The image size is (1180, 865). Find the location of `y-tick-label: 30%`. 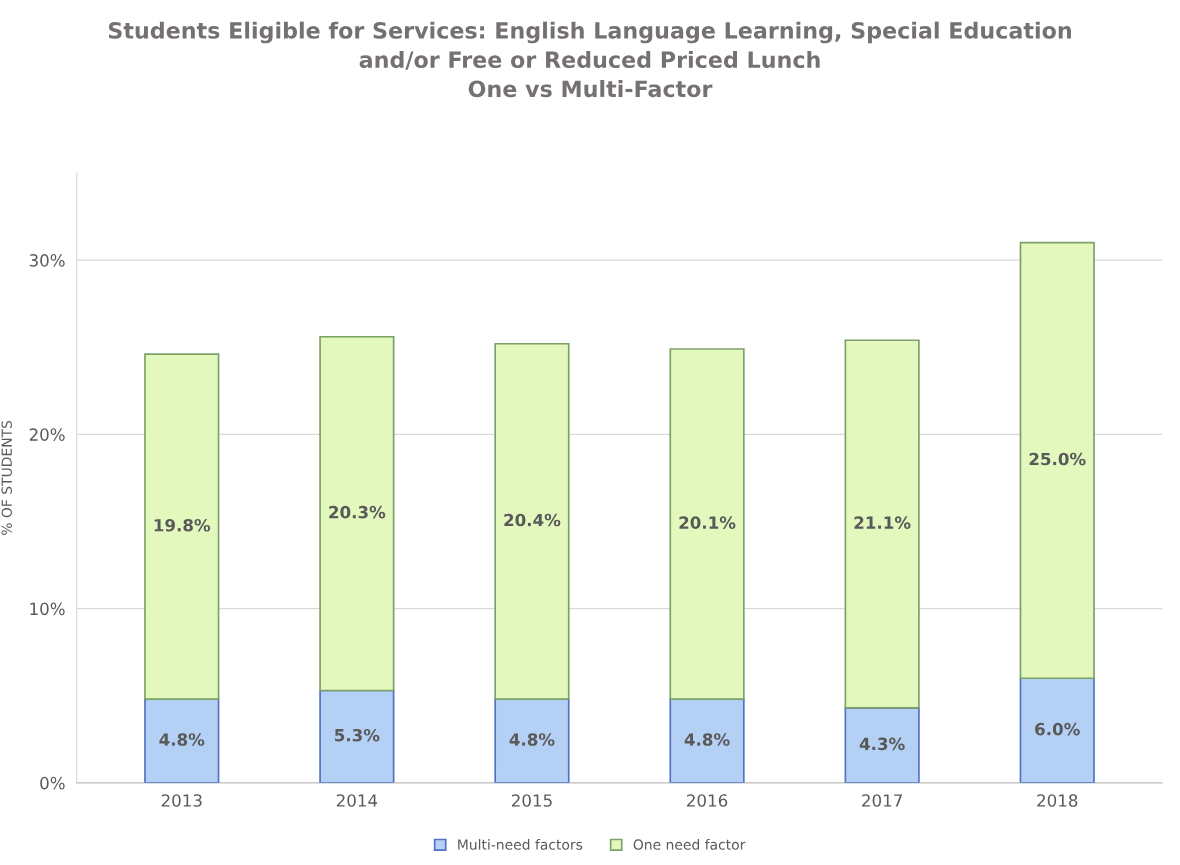

y-tick-label: 30% is located at coordinates (47, 260).